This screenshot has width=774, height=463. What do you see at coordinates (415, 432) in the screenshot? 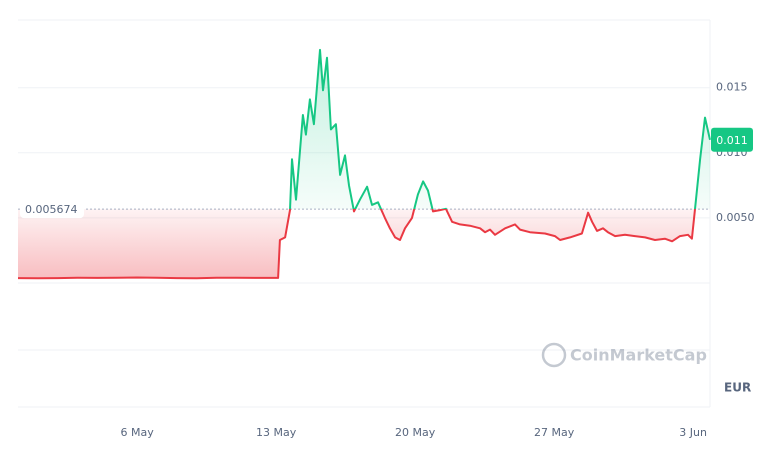
I see `x-tick-label: 20 May` at bounding box center [415, 432].